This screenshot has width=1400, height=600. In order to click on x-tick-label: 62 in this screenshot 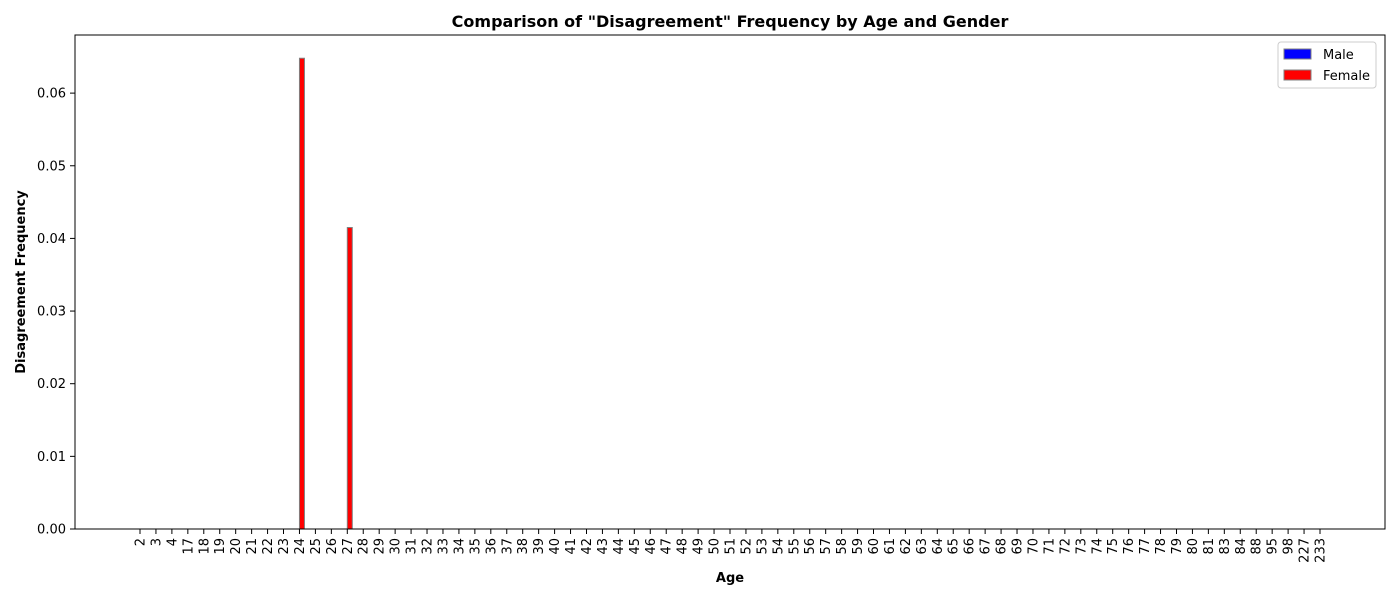, I will do `click(906, 546)`.